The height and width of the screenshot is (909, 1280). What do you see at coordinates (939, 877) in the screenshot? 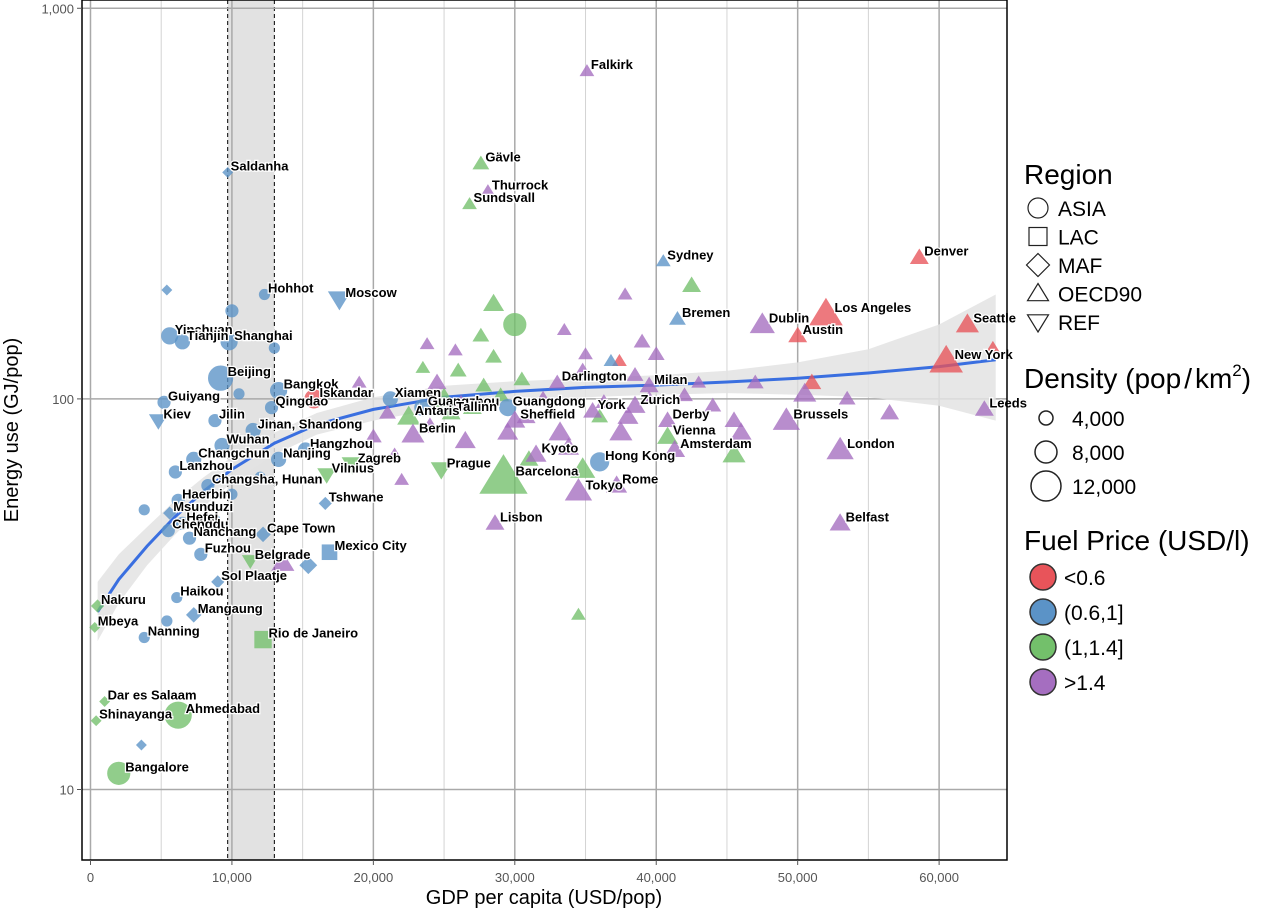
I see `x-tick-label: 60,000` at bounding box center [939, 877].